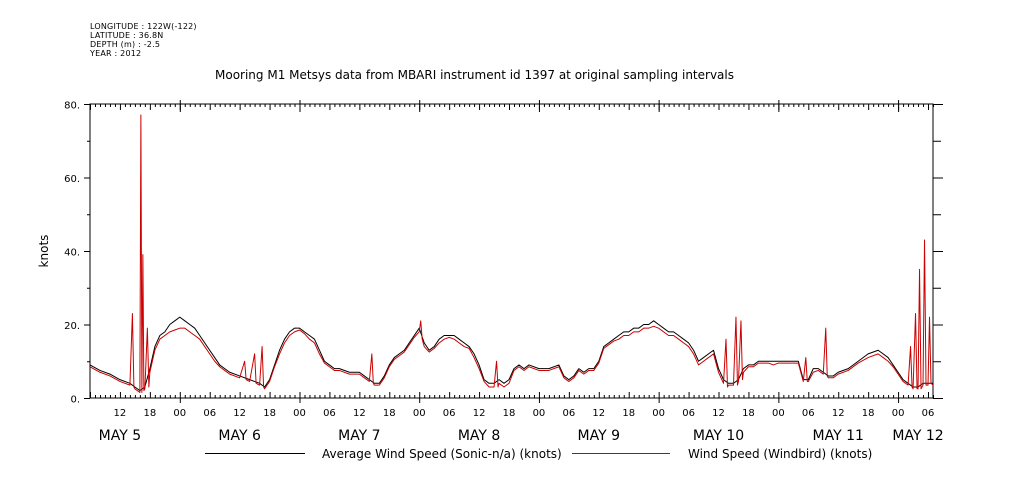 Image resolution: width=1009 pixels, height=504 pixels. Describe the element at coordinates (479, 436) in the screenshot. I see `x-day-label: MAY 8` at that location.